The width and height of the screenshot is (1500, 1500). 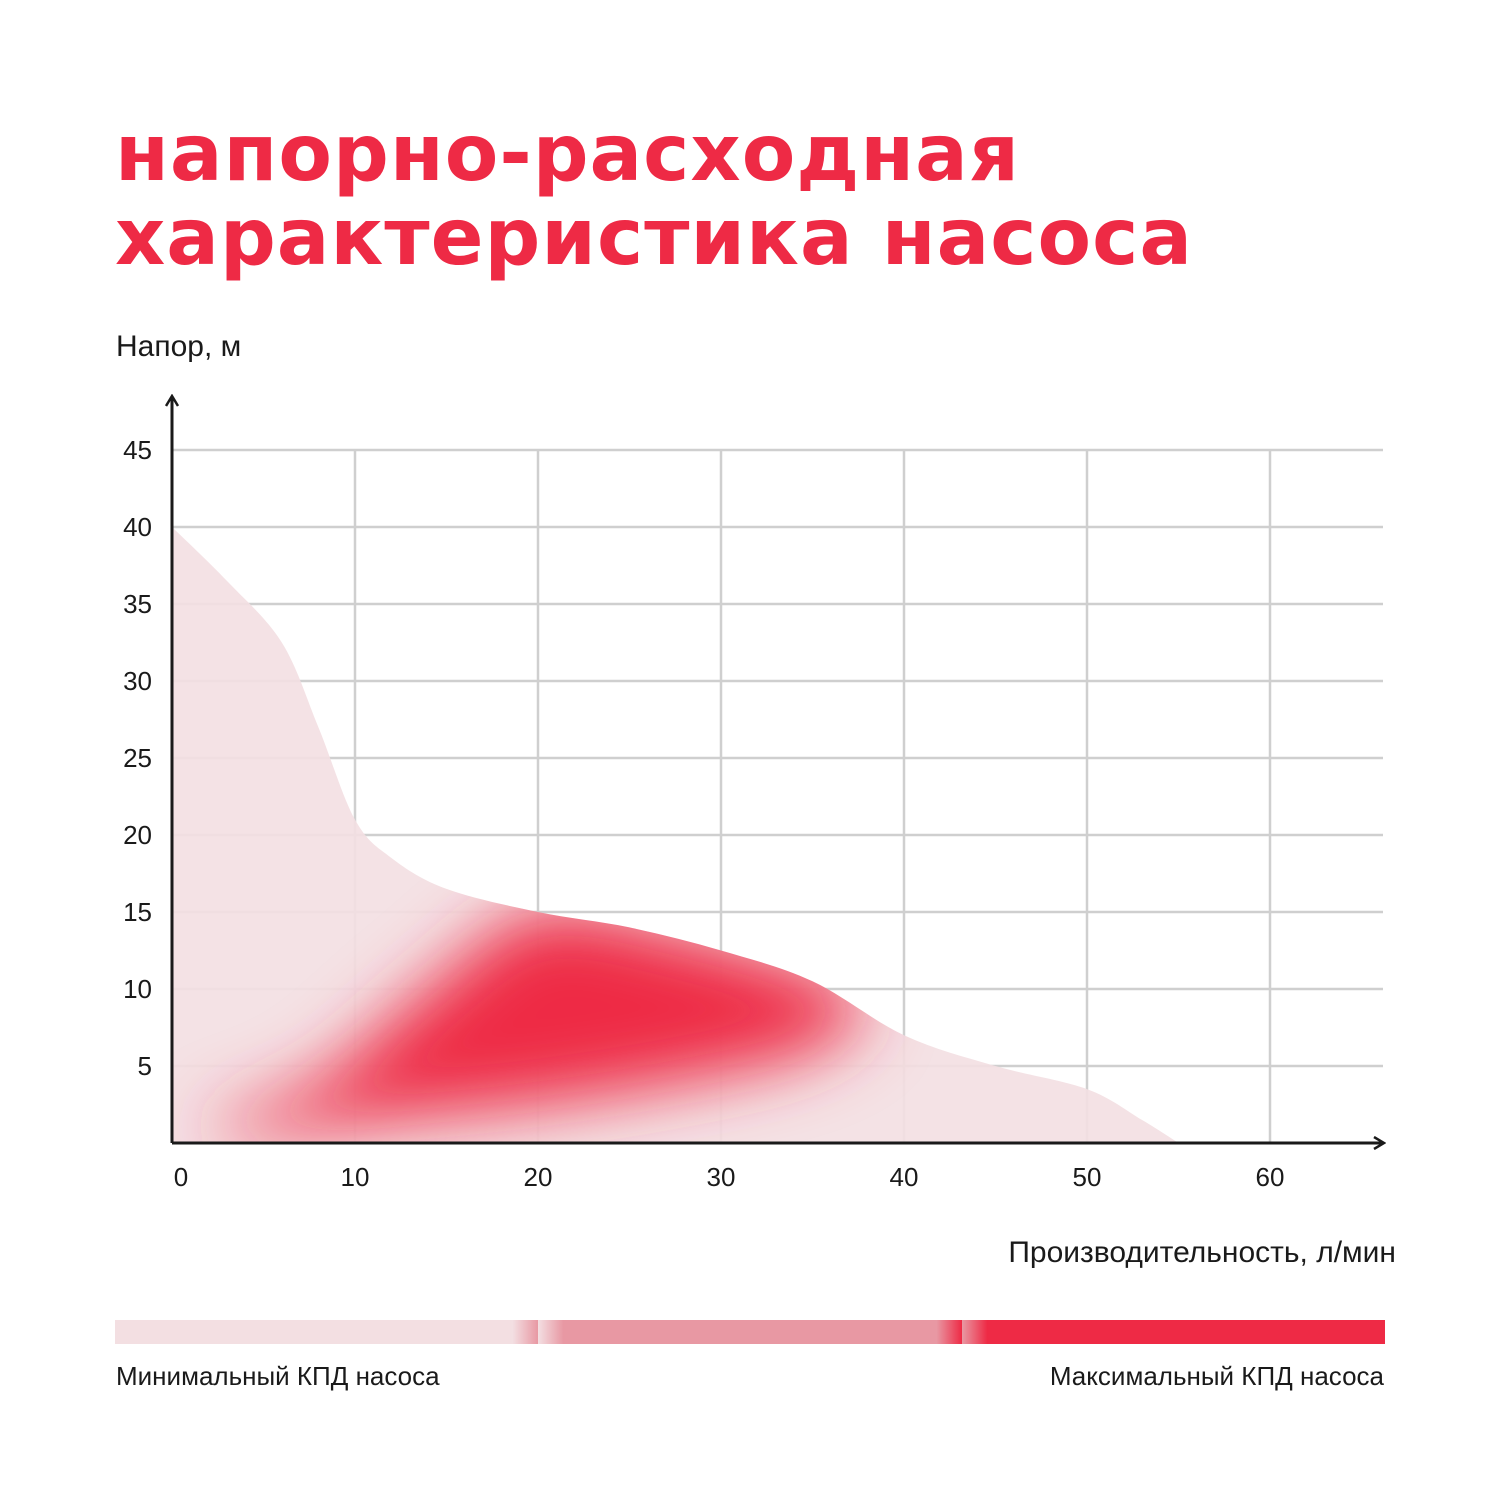 I want to click on x-tick-label: 10, so click(x=355, y=1177).